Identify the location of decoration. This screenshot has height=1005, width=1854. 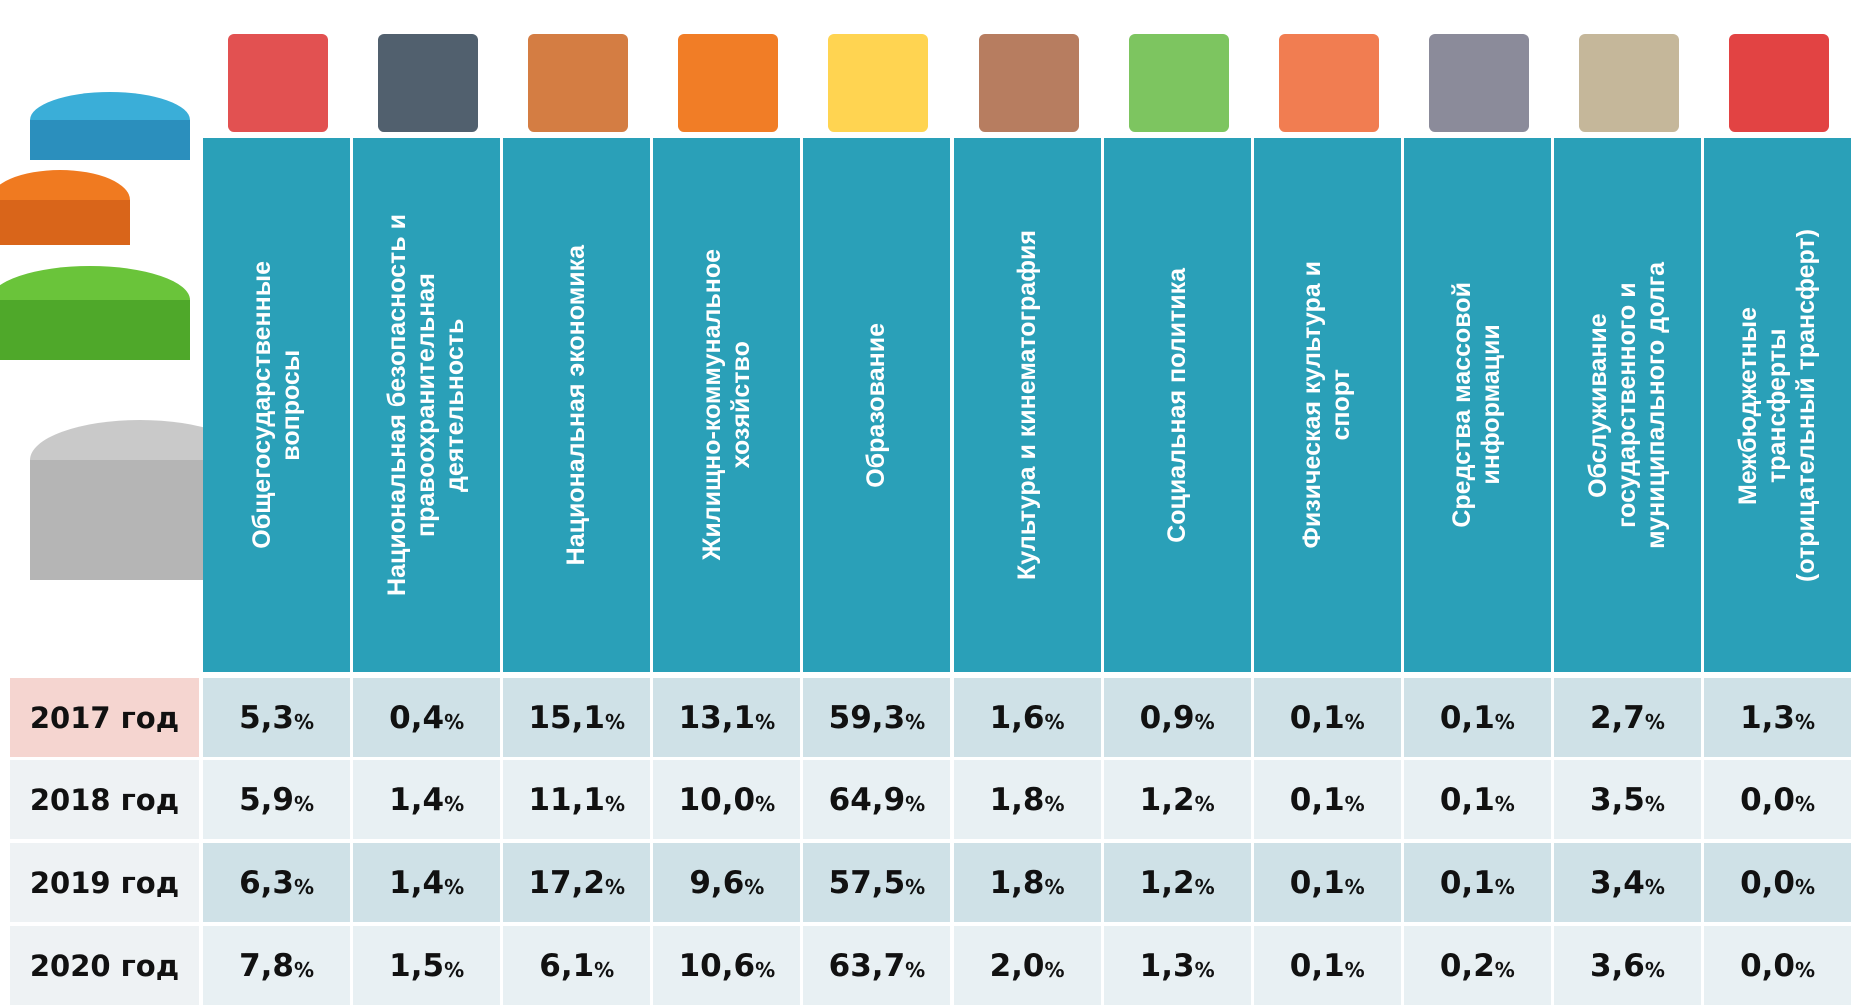
(105, 336).